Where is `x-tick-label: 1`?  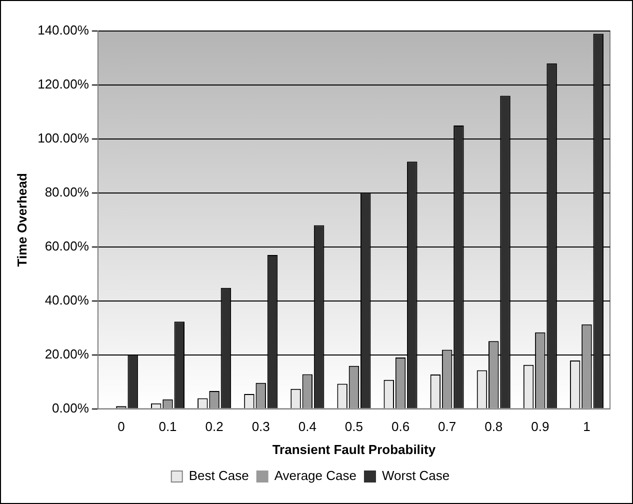 x-tick-label: 1 is located at coordinates (586, 426).